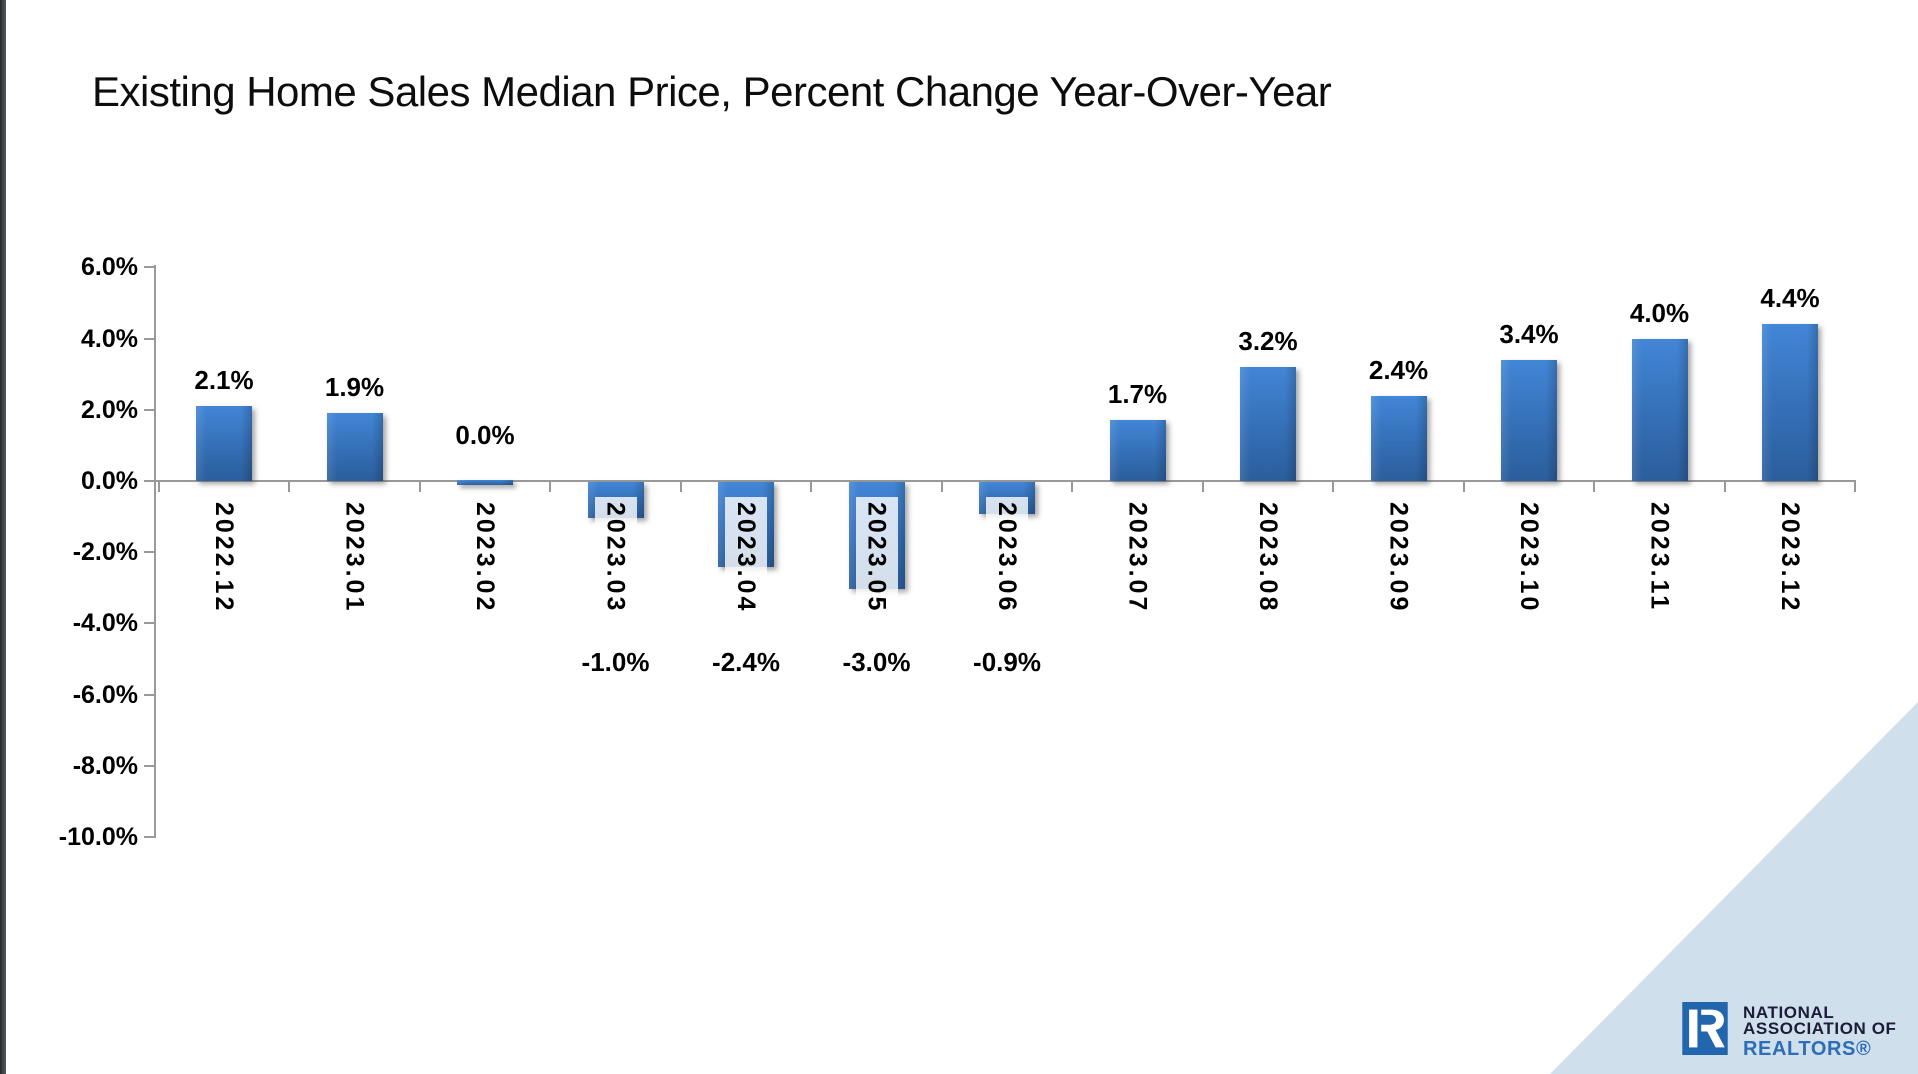  I want to click on nar-logo: NATIONAL ASSOCIATION OF REALTORS®, so click(1789, 1030).